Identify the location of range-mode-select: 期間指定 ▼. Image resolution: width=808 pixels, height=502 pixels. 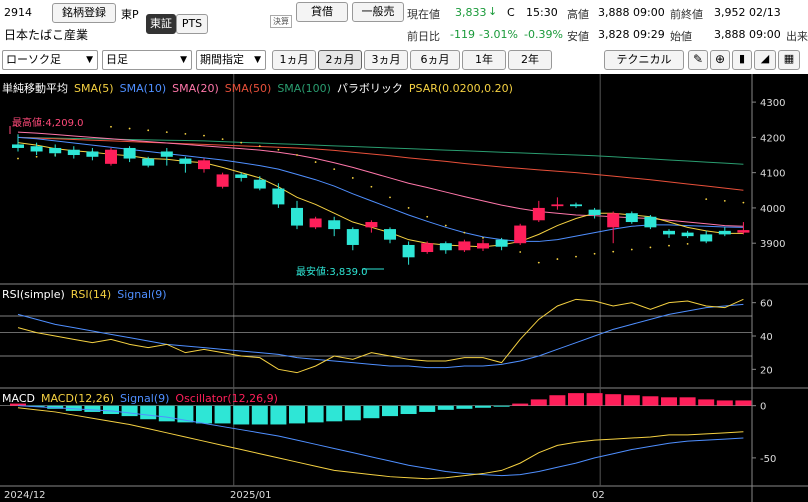
(231, 60).